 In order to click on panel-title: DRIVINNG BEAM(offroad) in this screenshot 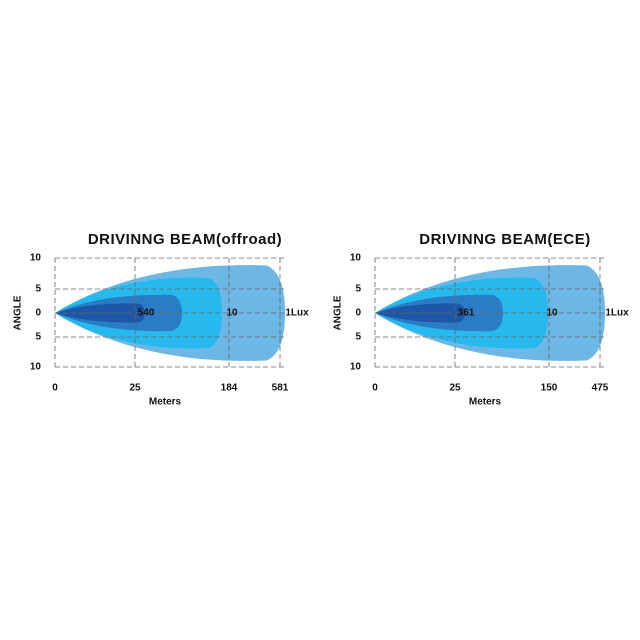, I will do `click(185, 239)`.